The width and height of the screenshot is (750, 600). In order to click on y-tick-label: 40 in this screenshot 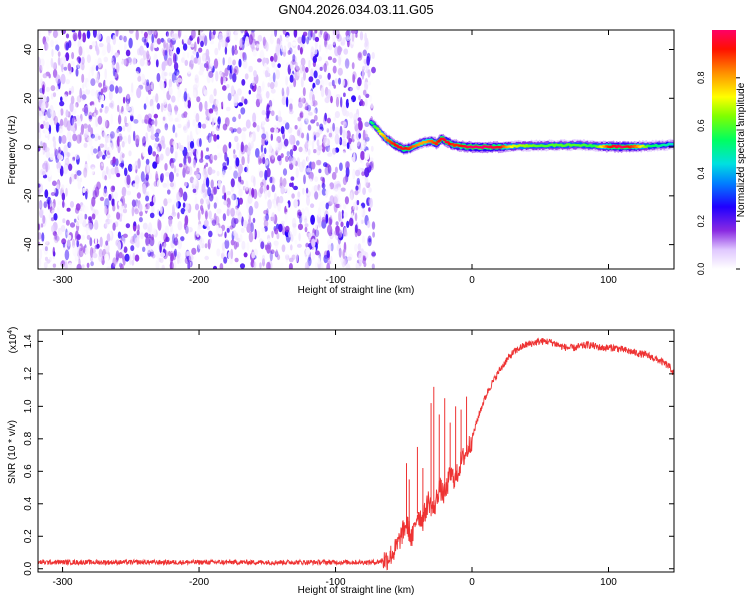, I will do `click(28, 50)`.